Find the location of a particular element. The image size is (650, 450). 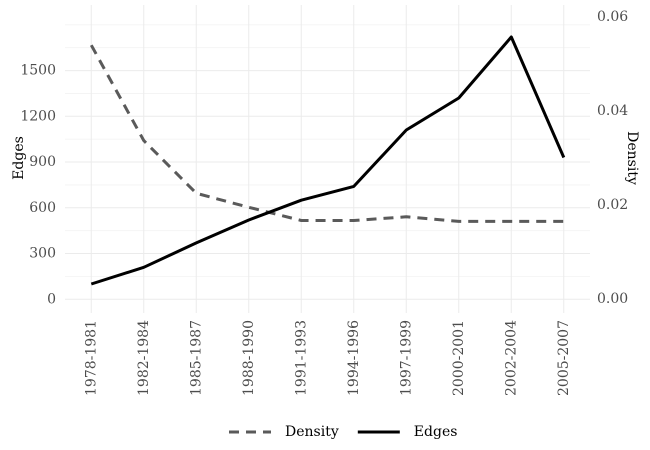

legend: Density Edges is located at coordinates (343, 432).